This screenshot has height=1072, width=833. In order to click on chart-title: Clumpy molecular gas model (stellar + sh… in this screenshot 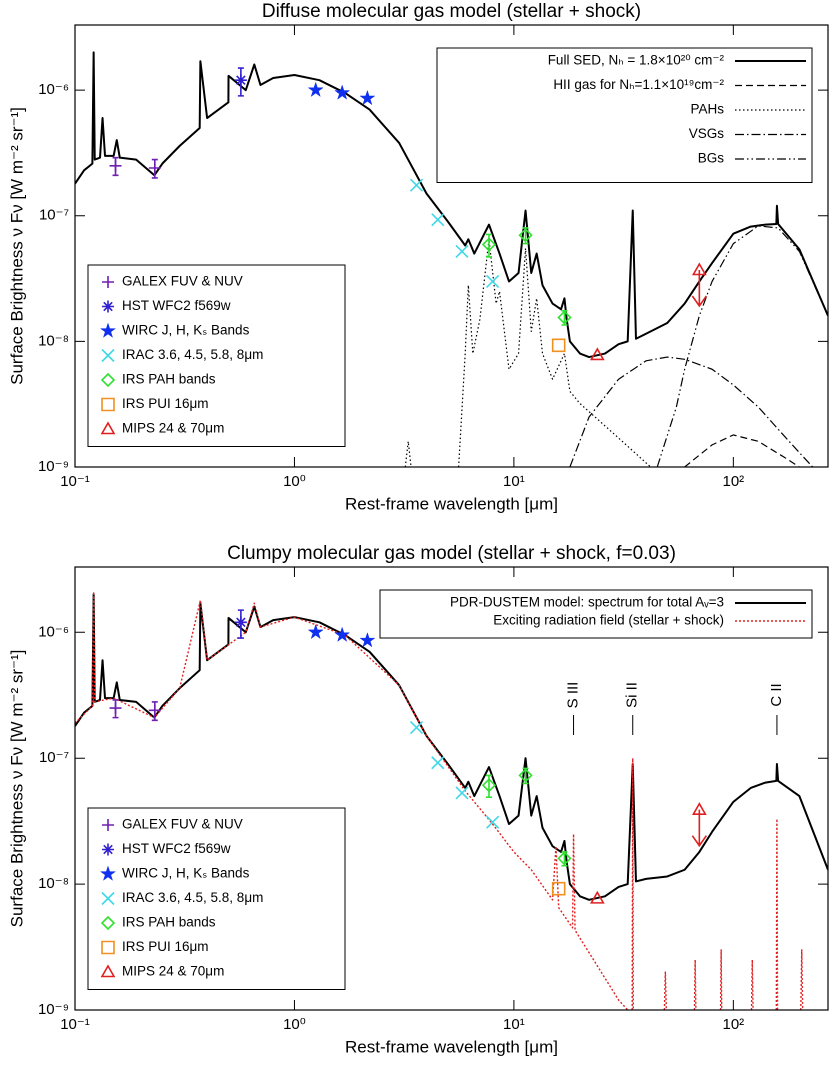, I will do `click(451, 553)`.